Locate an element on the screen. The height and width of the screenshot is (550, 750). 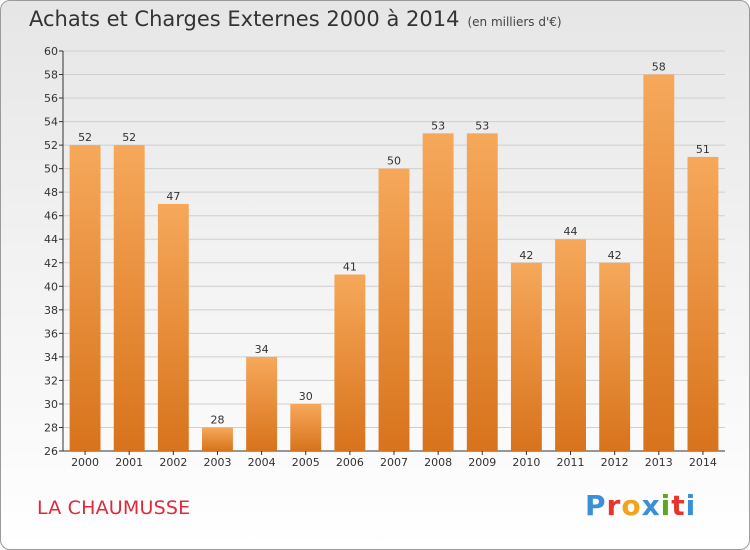
data-label: 34 is located at coordinates (262, 349).